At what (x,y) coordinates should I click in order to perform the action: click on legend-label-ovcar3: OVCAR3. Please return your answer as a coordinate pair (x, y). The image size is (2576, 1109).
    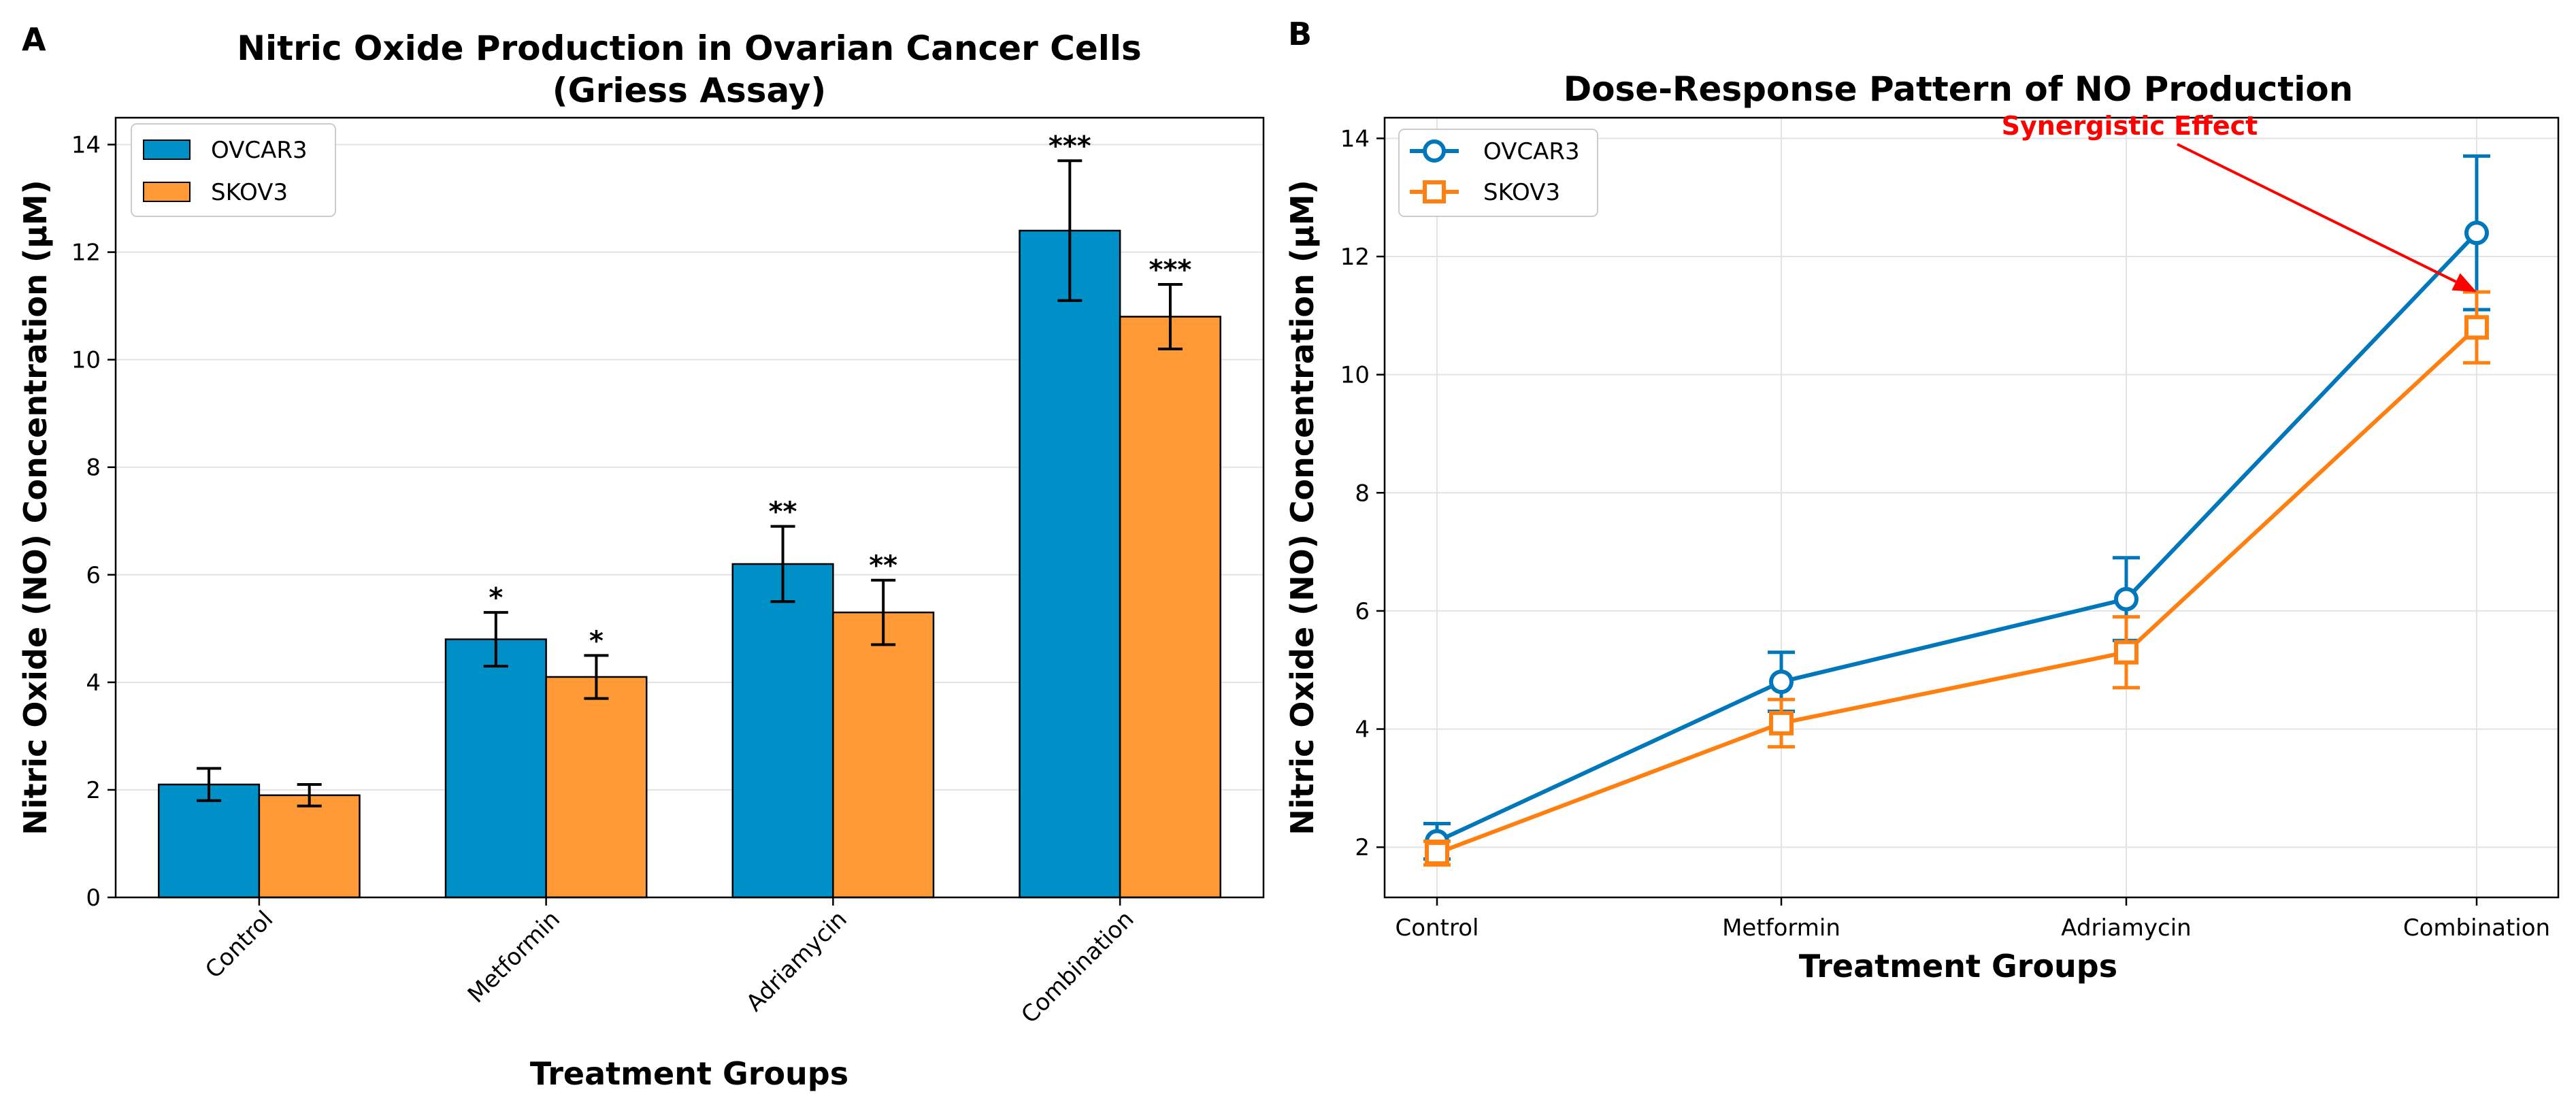
    Looking at the image, I should click on (260, 150).